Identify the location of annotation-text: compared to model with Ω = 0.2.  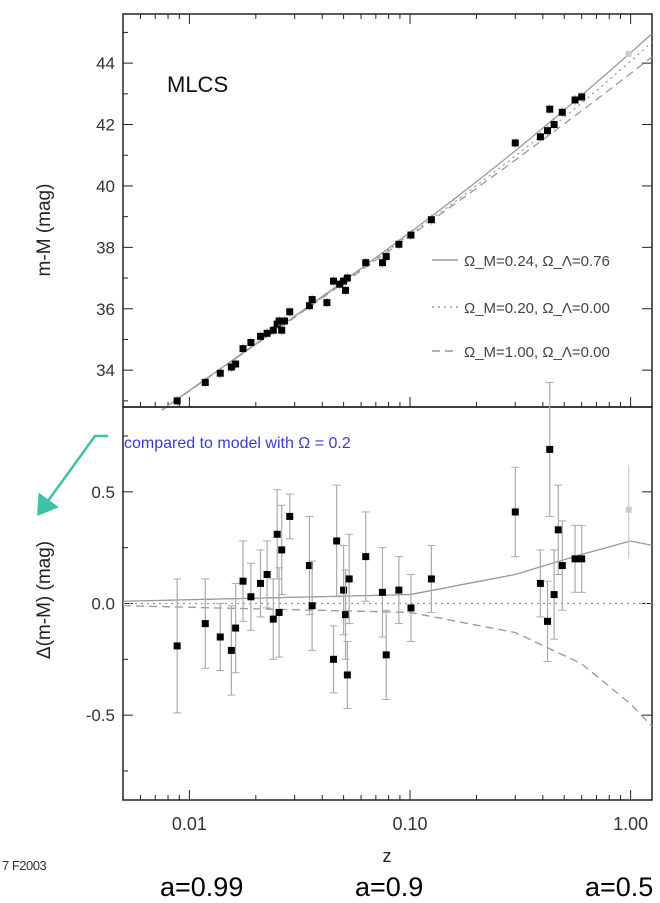
(237, 443).